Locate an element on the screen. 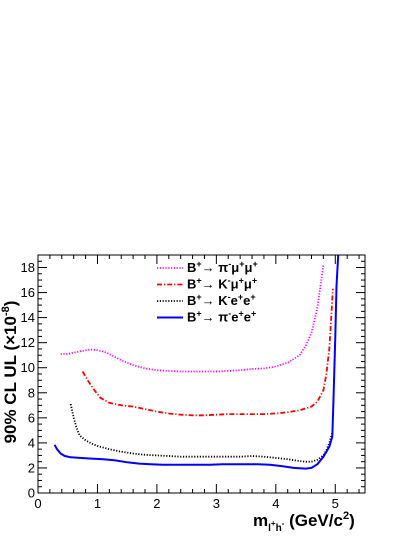  x-tick-label: 1 is located at coordinates (97, 503).